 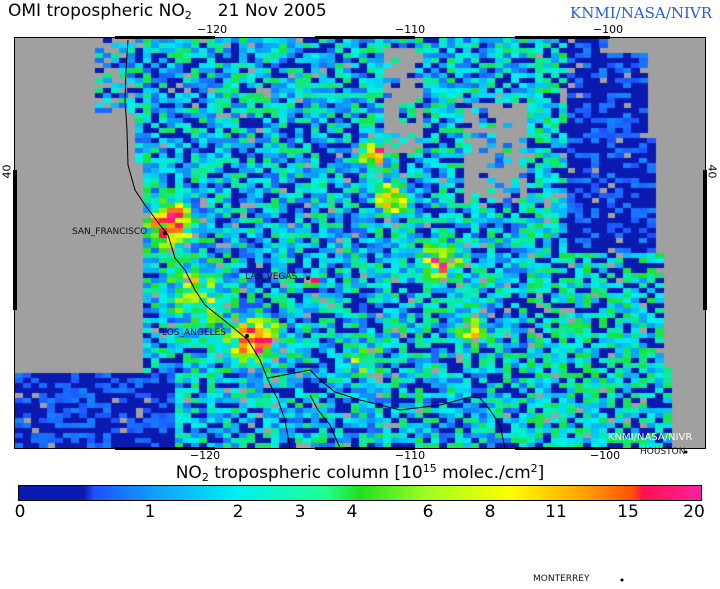 I want to click on colorbar-tick: 6, so click(x=428, y=512).